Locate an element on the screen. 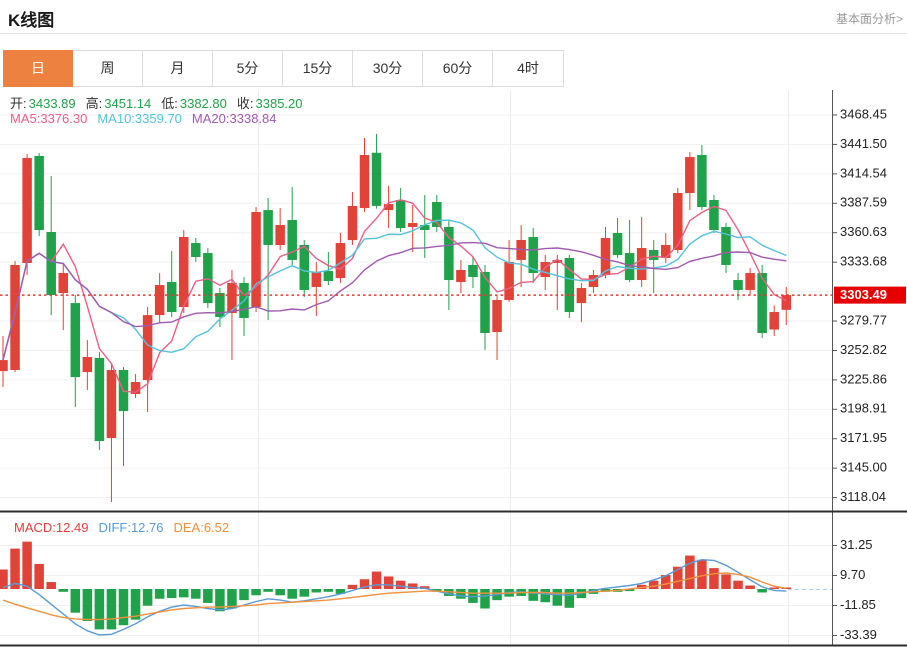 Image resolution: width=907 pixels, height=648 pixels. last-price-tag: 3303.49 is located at coordinates (870, 295).